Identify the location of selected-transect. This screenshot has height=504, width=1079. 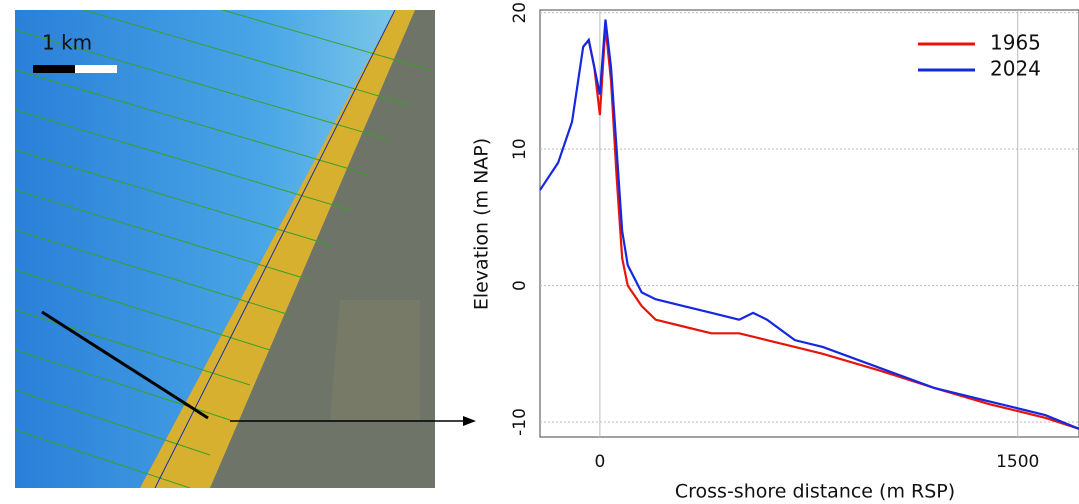
(125, 365).